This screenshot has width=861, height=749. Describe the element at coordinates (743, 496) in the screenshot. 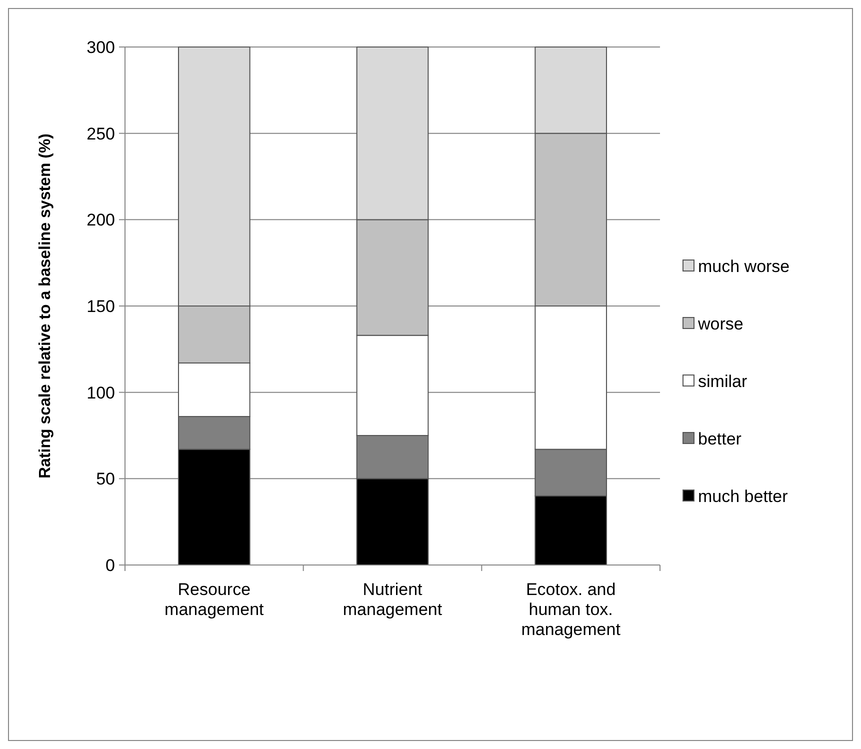

I see `legend-label: much better` at that location.